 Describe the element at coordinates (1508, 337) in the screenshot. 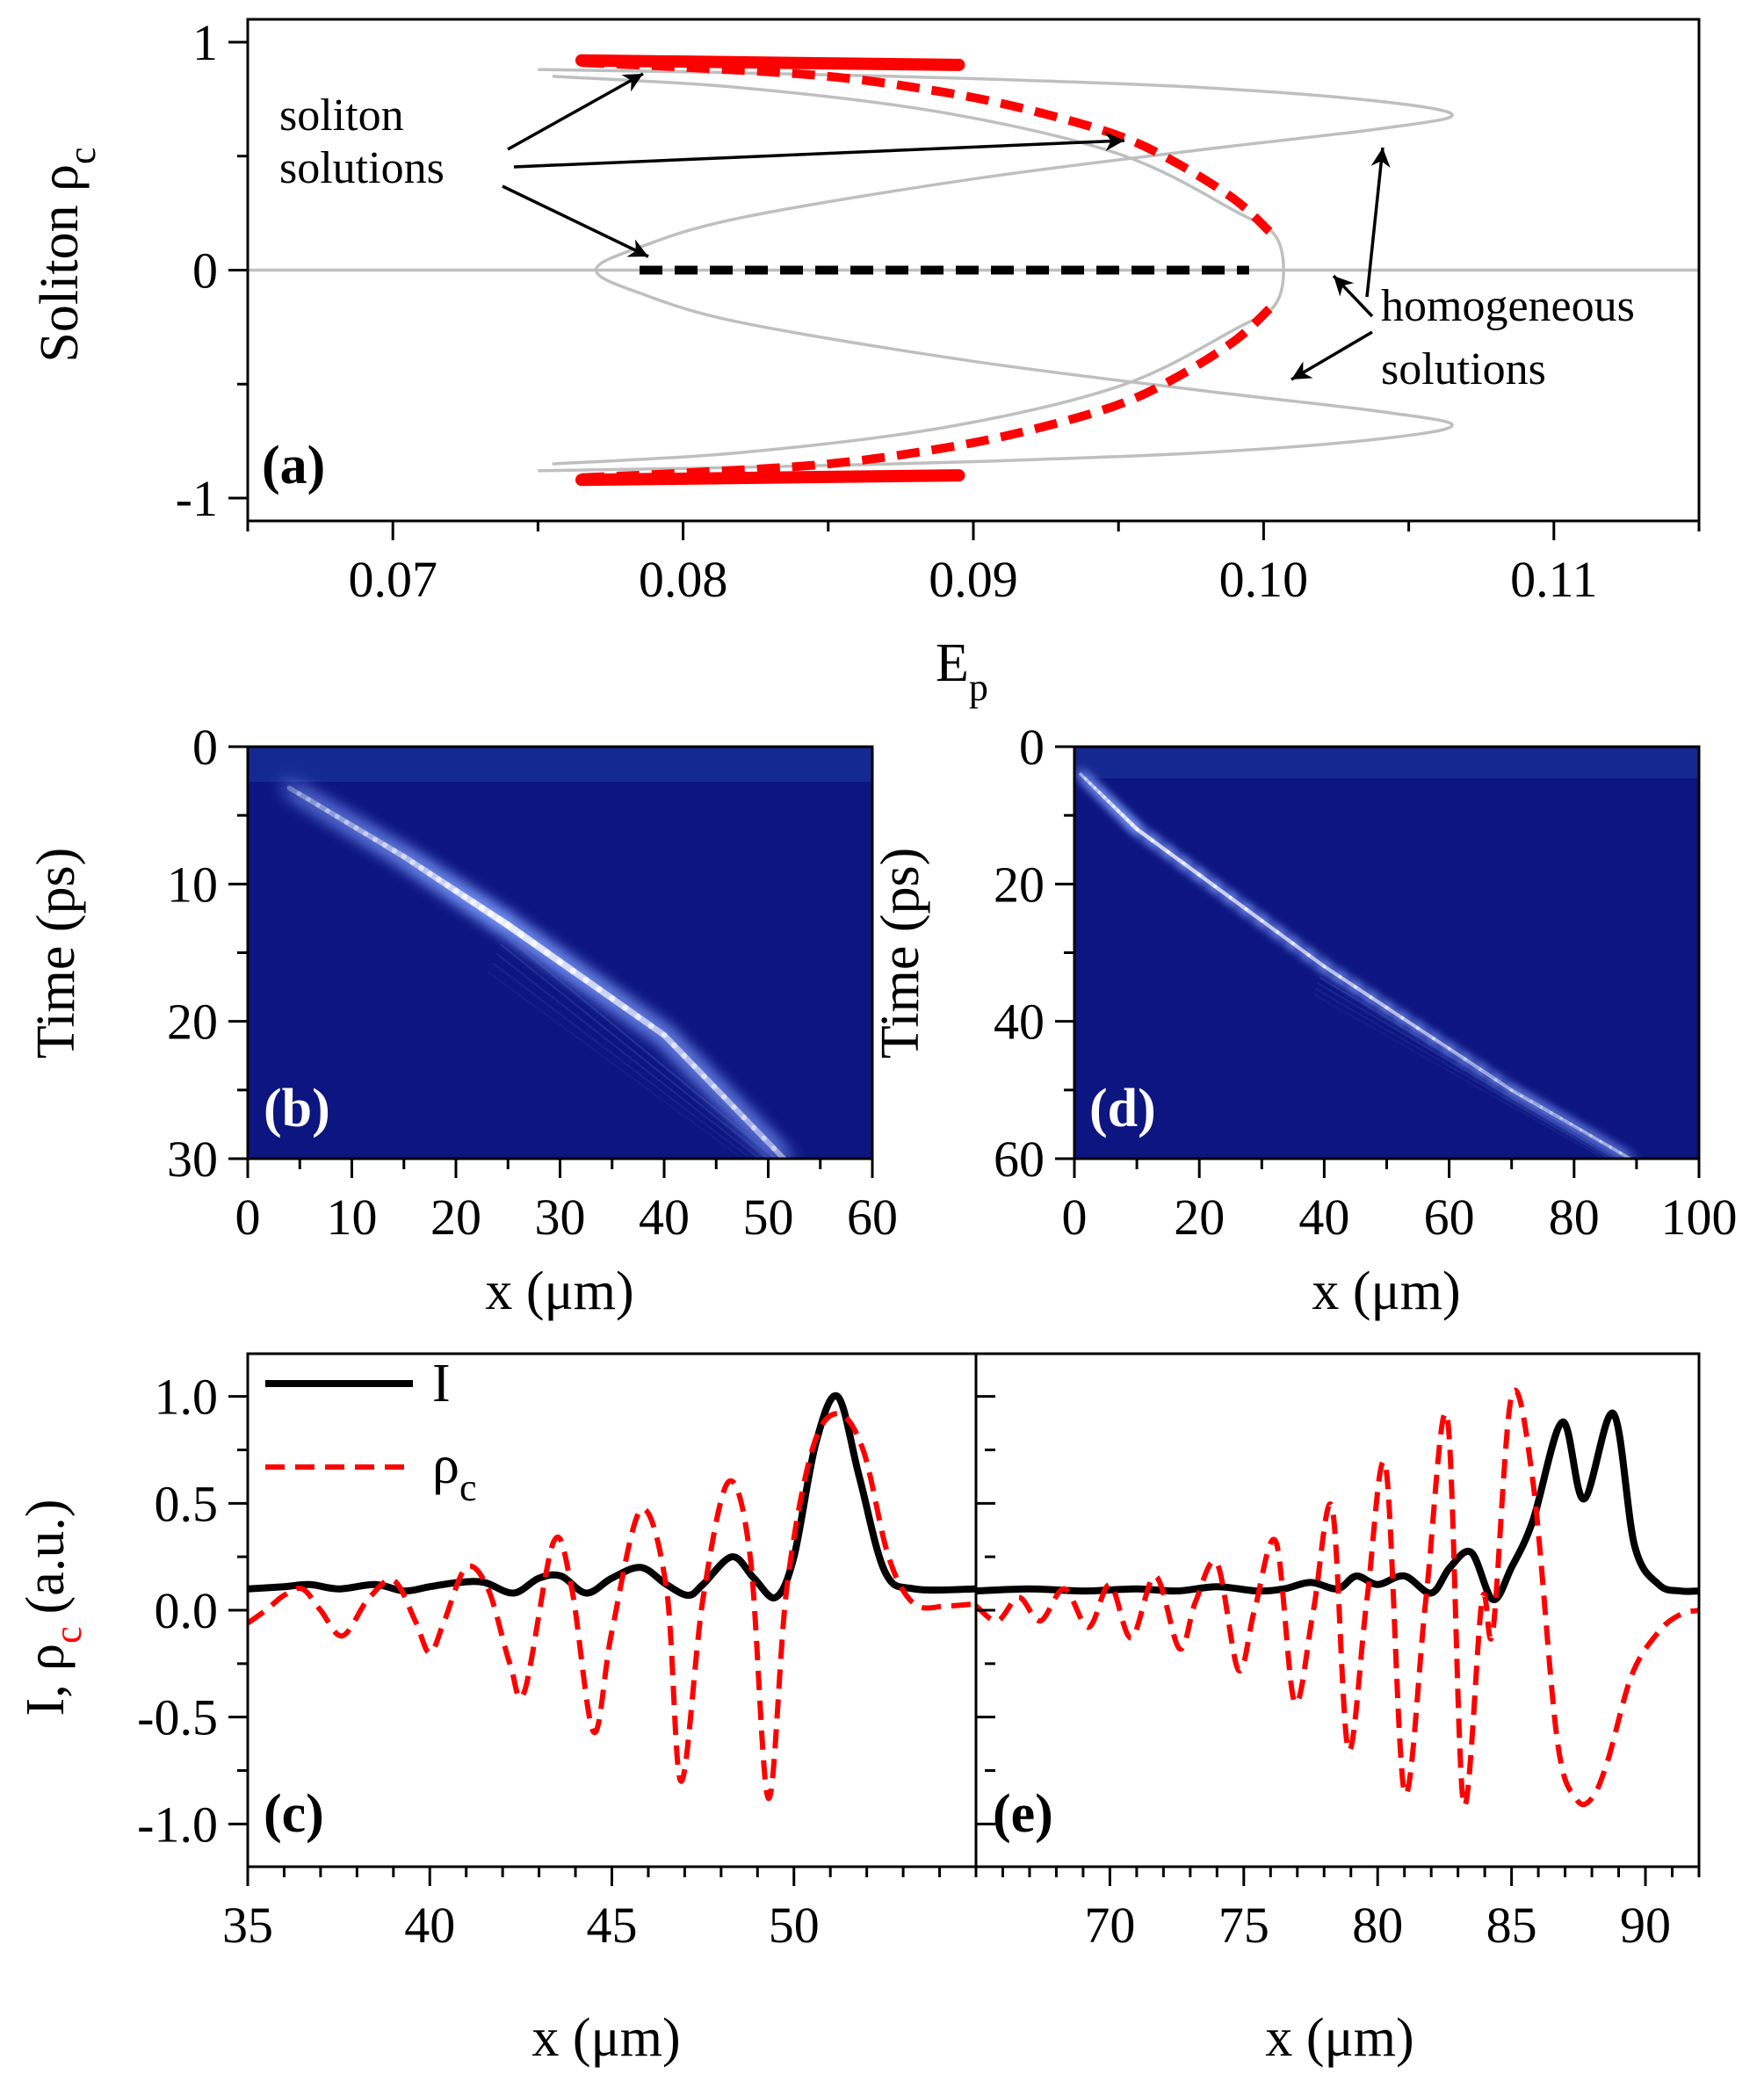

I see `annotation-homogeneous-solutions: homogeneous solutions` at that location.